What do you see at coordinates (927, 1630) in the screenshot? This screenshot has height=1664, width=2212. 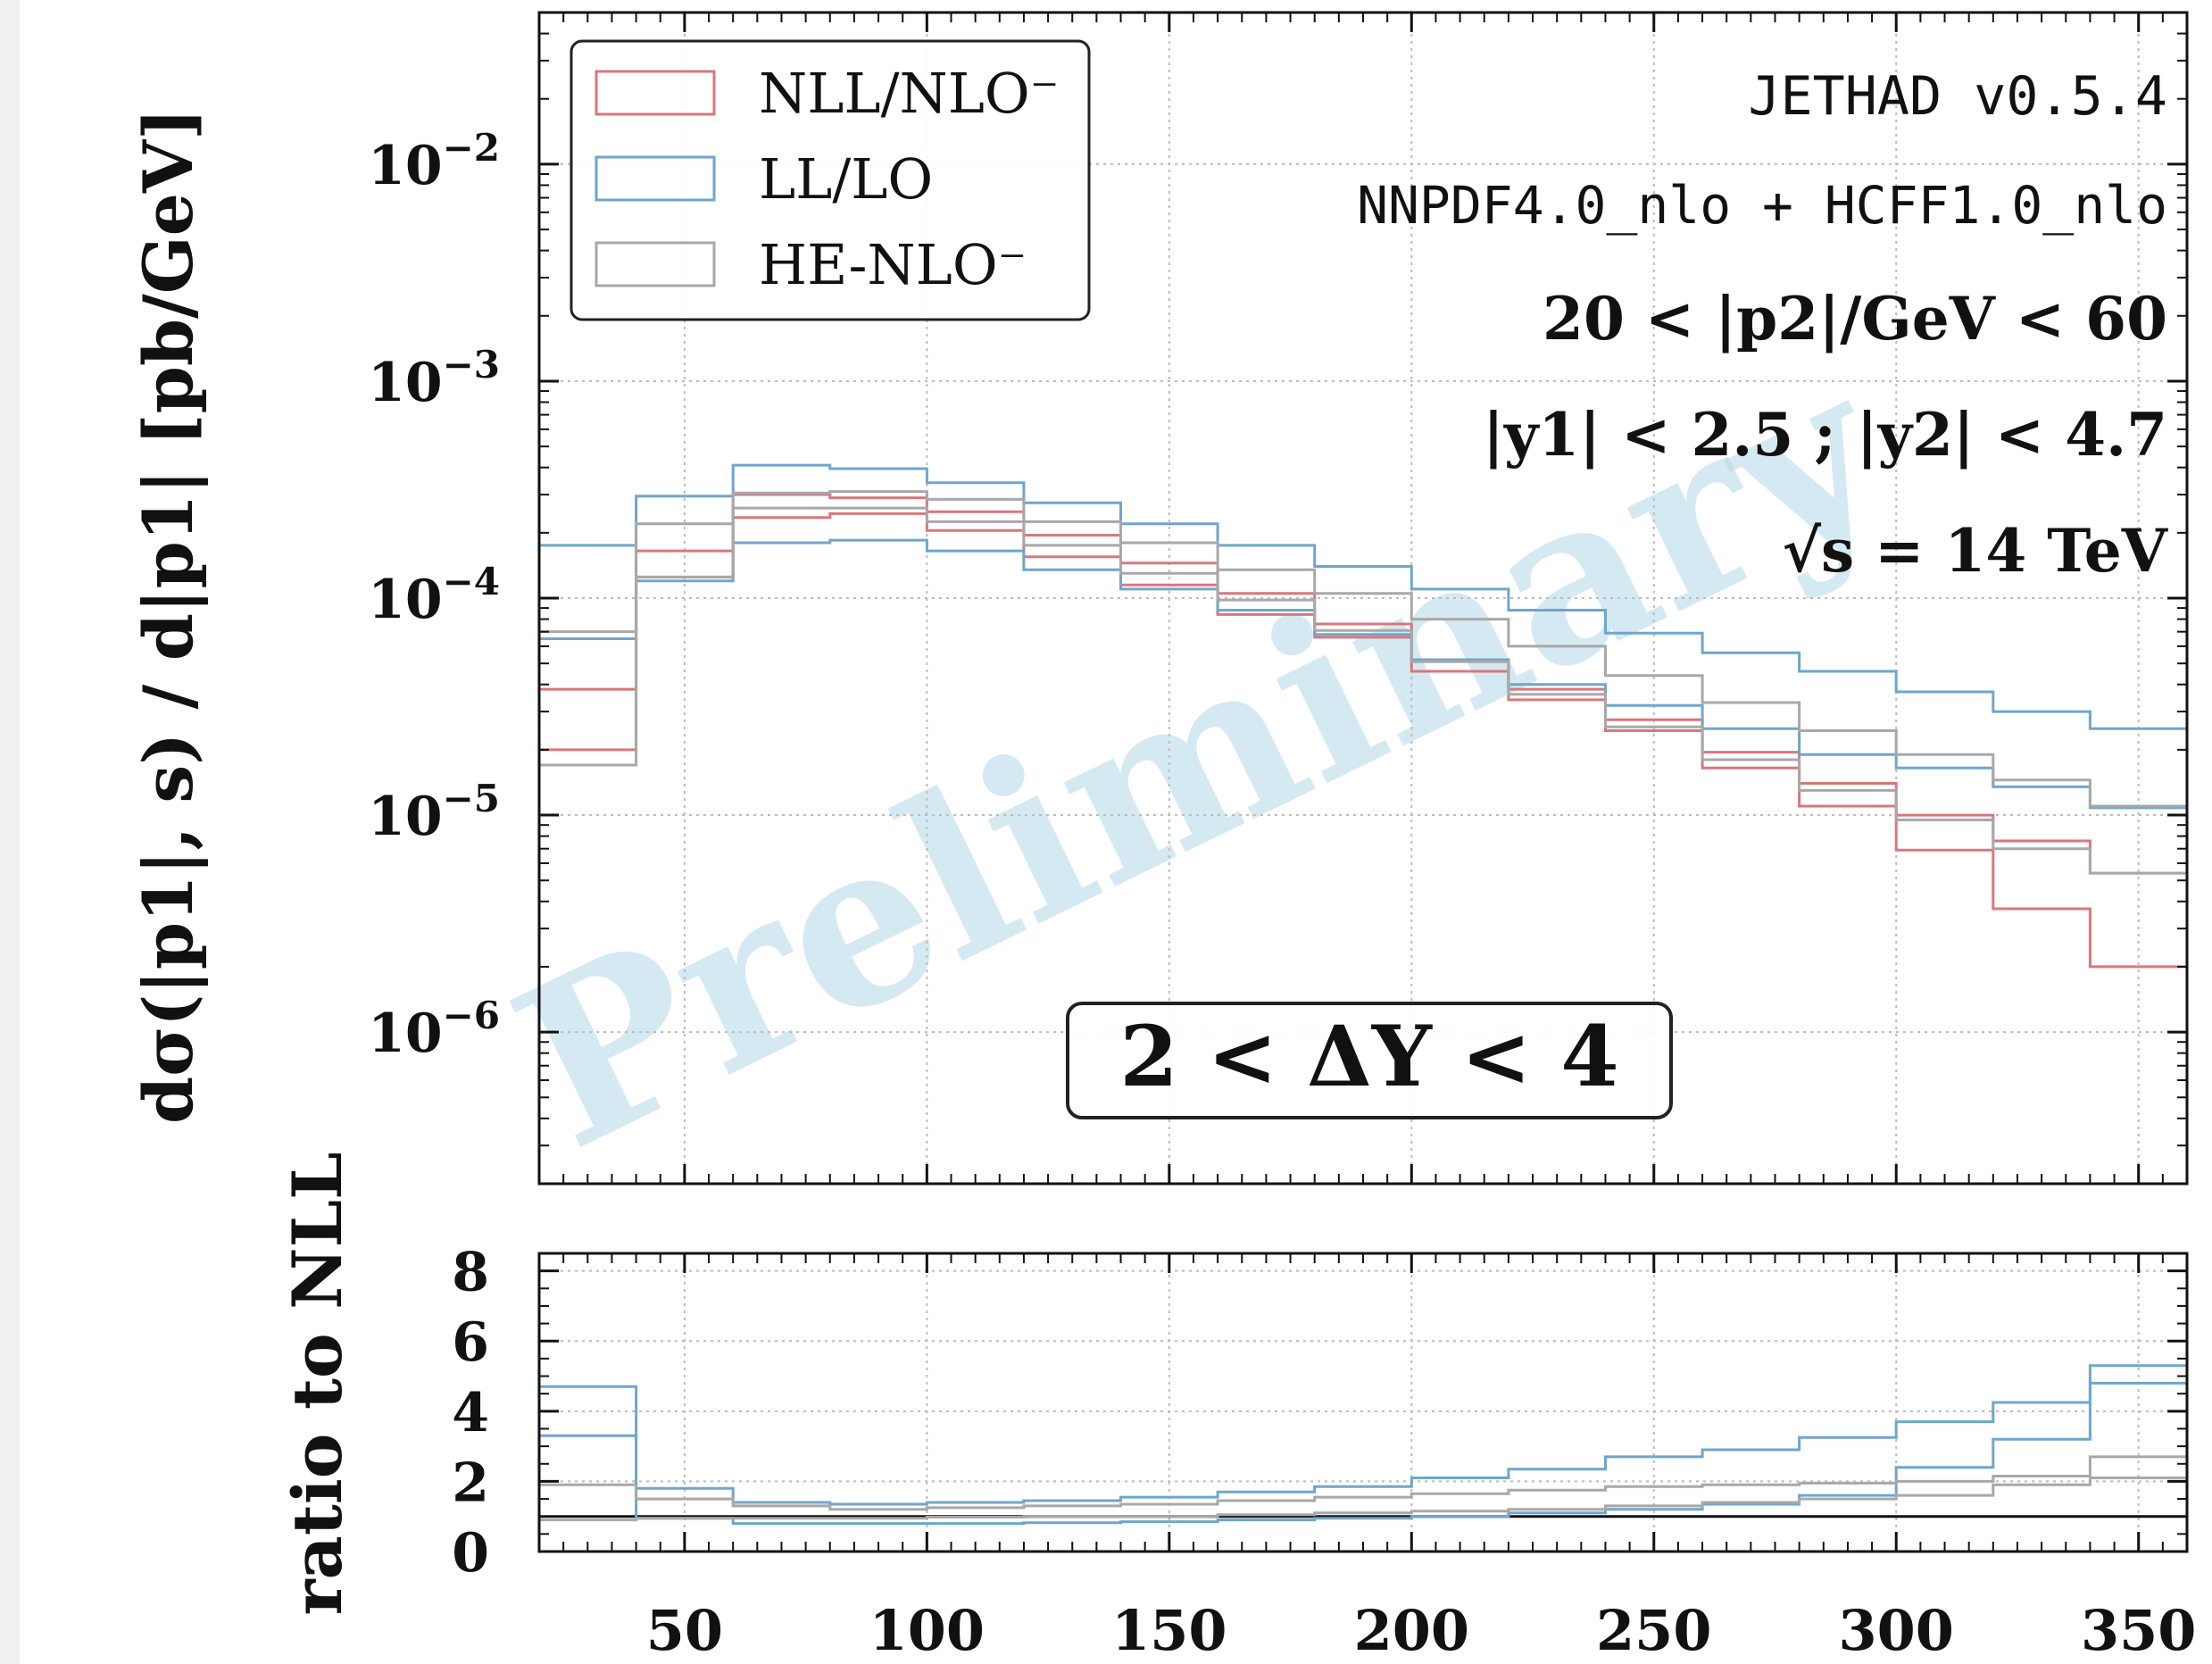 I see `x-tick-label: 100` at bounding box center [927, 1630].